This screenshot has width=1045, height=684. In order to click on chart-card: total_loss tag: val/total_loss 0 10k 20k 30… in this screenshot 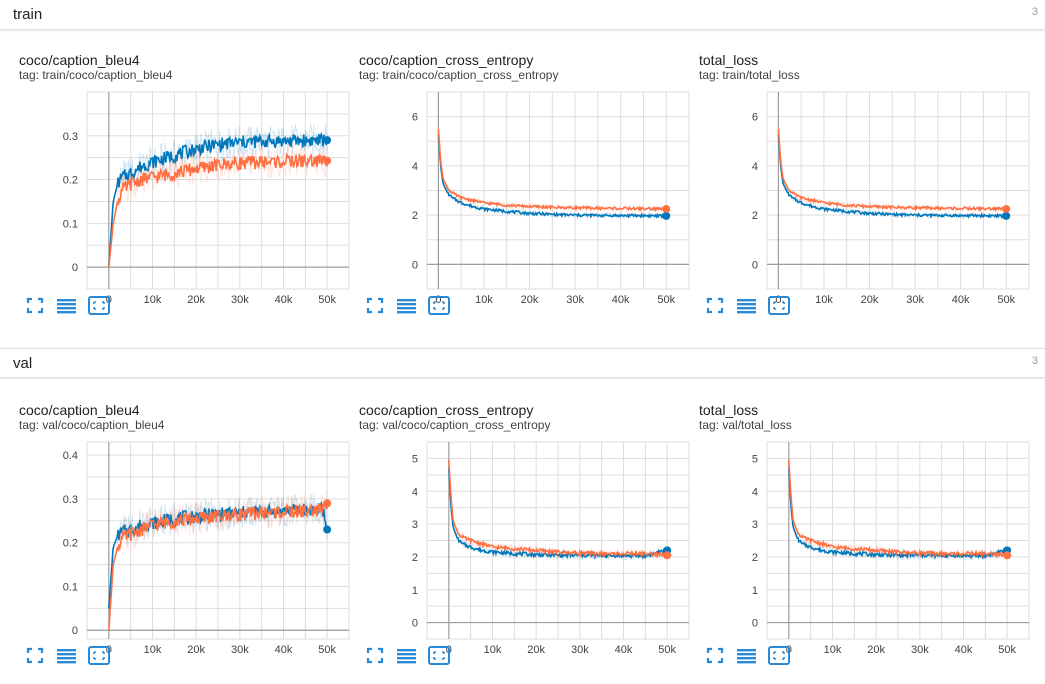, I will do `click(855, 525)`.